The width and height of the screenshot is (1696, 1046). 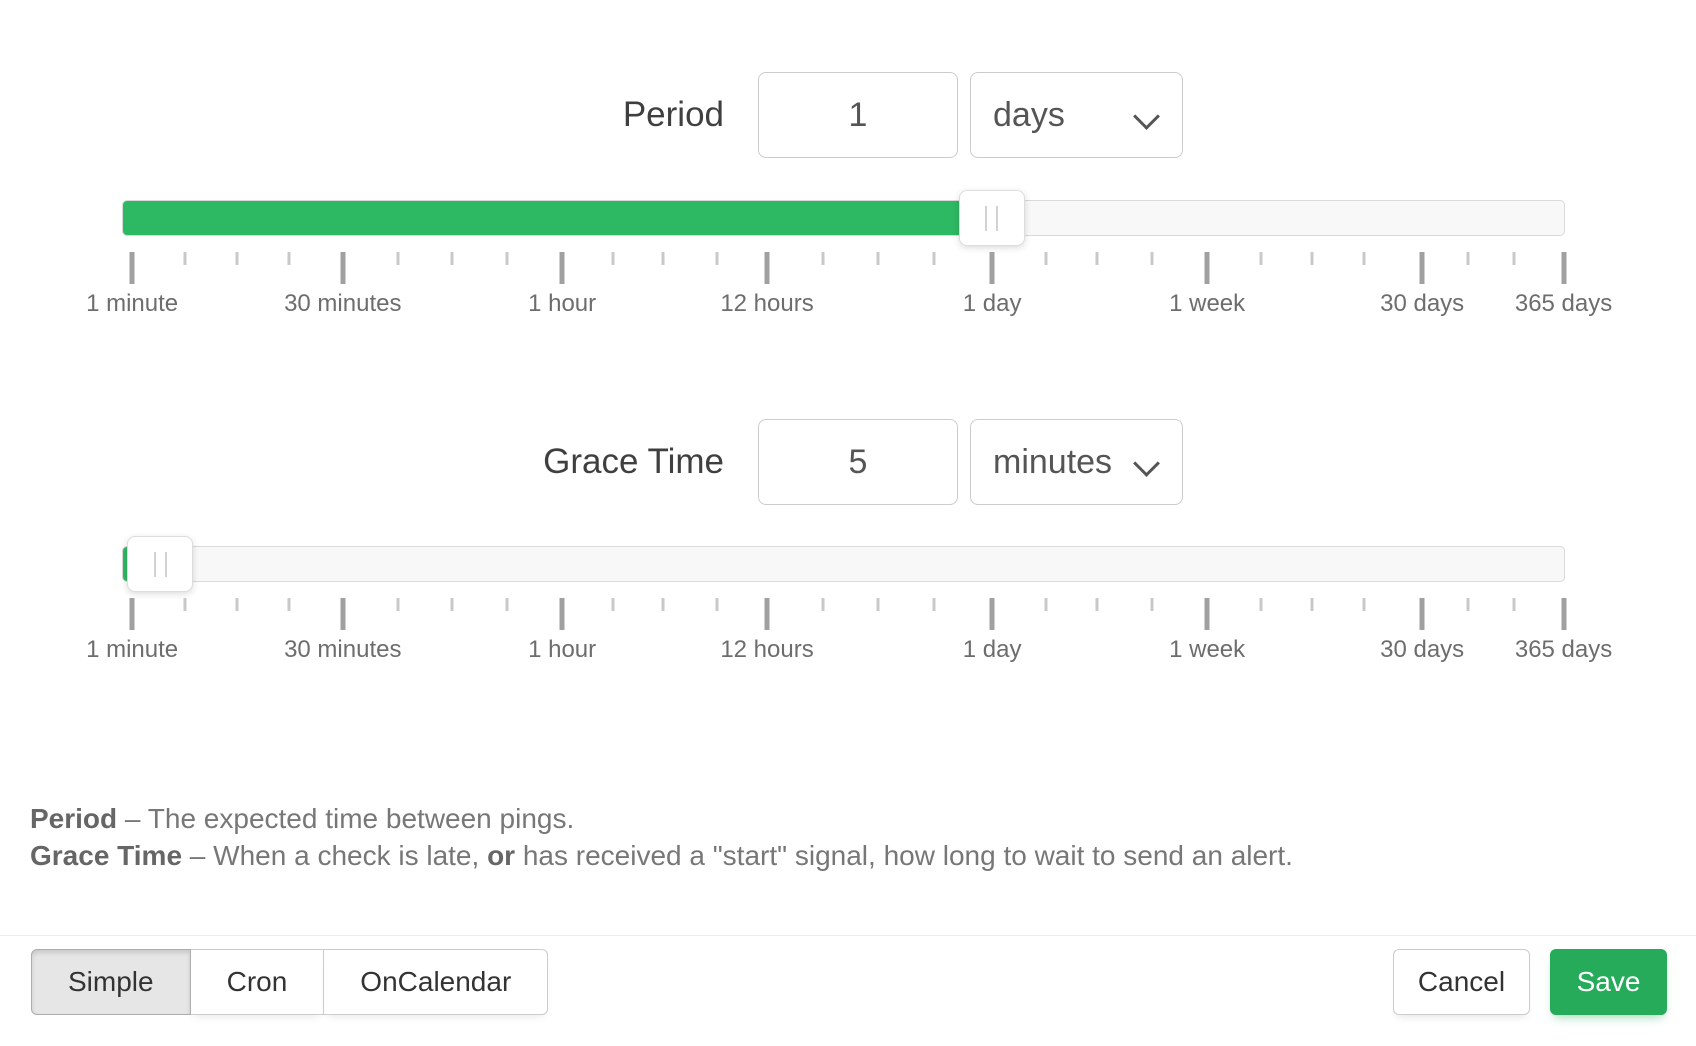 What do you see at coordinates (1608, 982) in the screenshot?
I see `save-button: Save` at bounding box center [1608, 982].